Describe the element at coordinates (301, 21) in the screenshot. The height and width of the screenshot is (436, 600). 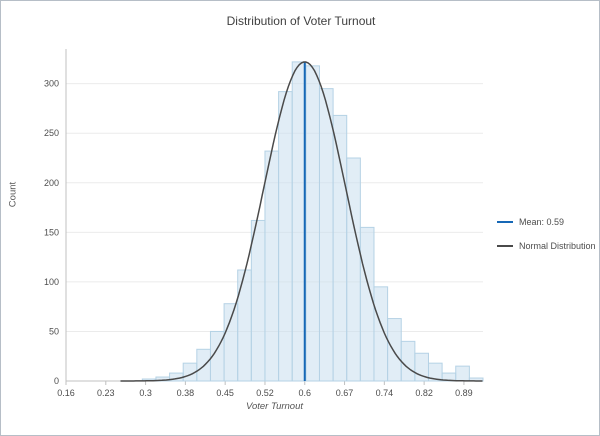
I see `chart-title: Distribution of Voter Turnout` at that location.